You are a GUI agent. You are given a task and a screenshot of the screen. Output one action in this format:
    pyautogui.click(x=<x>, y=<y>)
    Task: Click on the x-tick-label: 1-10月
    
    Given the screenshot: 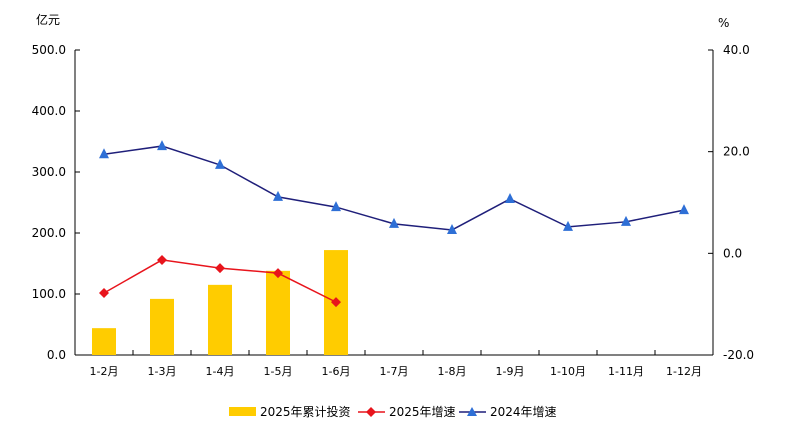 What is the action you would take?
    pyautogui.click(x=568, y=371)
    